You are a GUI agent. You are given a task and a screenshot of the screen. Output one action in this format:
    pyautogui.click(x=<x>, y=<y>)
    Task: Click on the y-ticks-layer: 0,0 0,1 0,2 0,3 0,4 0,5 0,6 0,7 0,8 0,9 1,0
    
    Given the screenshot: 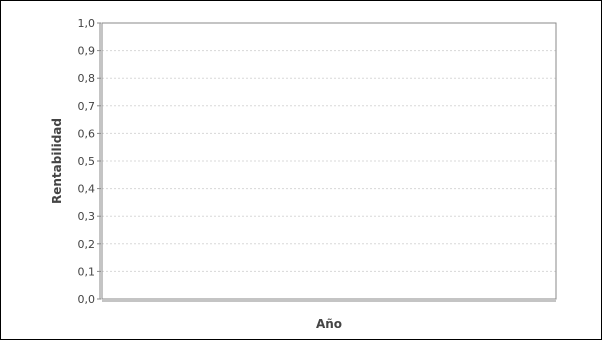 What is the action you would take?
    pyautogui.click(x=90, y=161)
    